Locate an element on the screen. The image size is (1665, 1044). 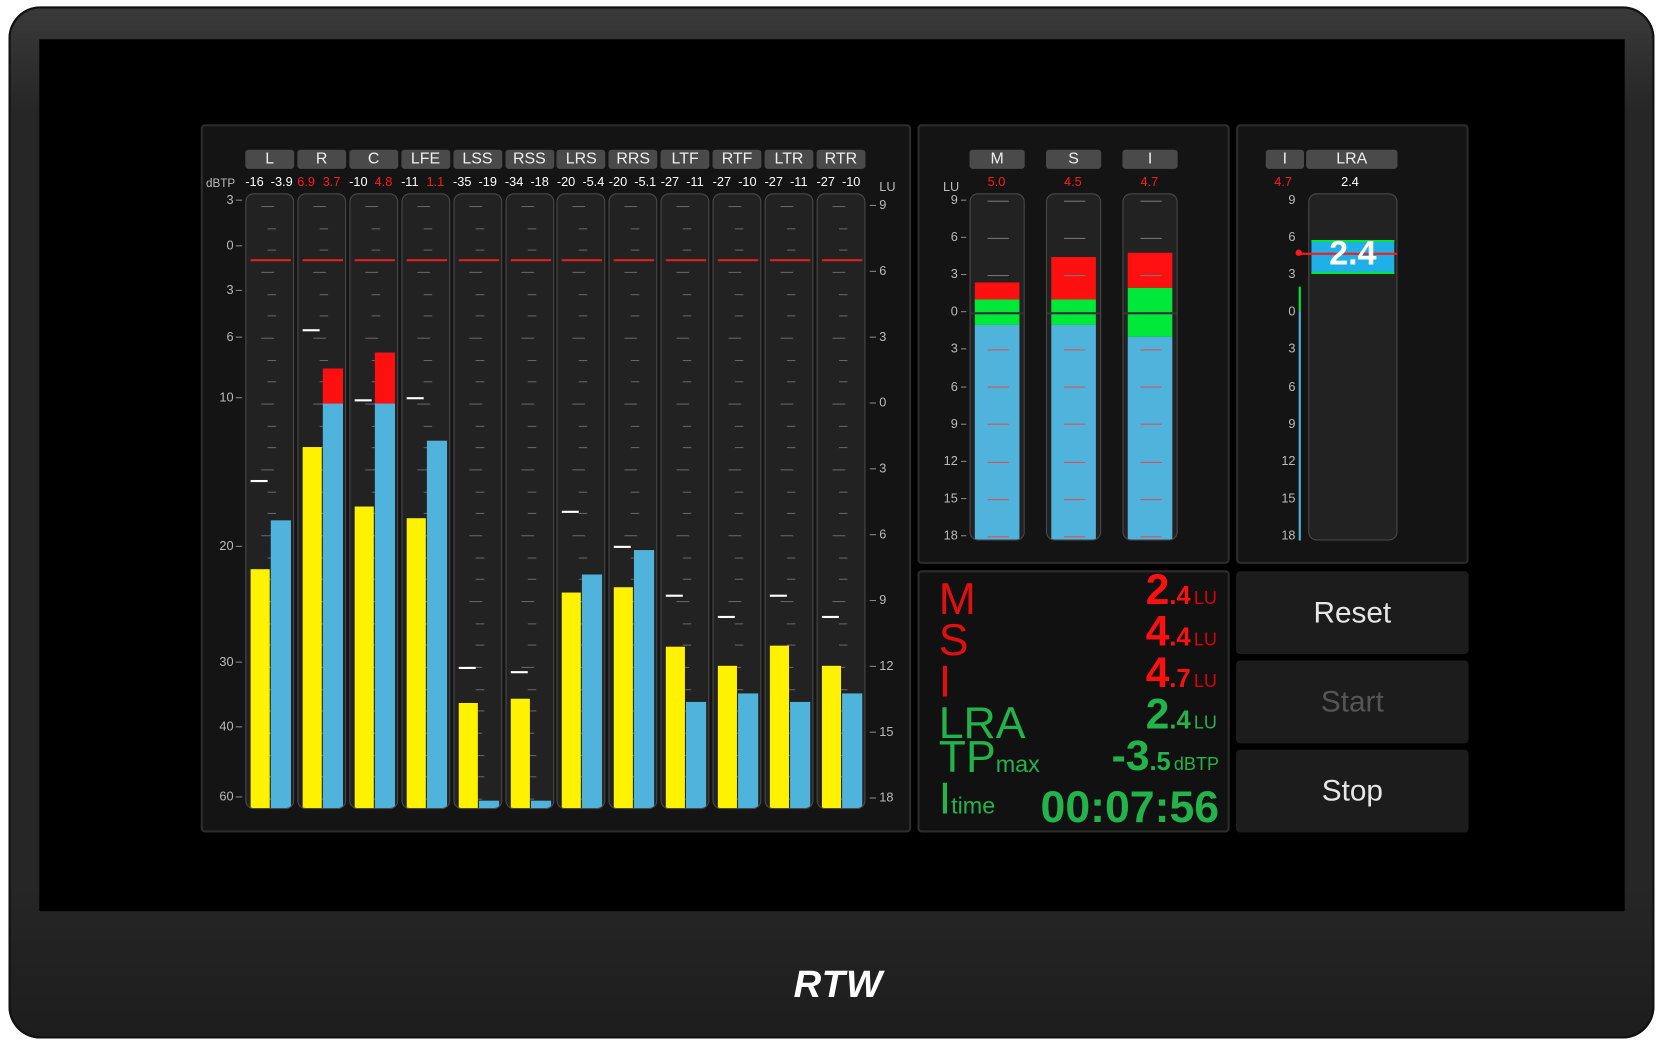
peak-hold-mark is located at coordinates (467, 668).